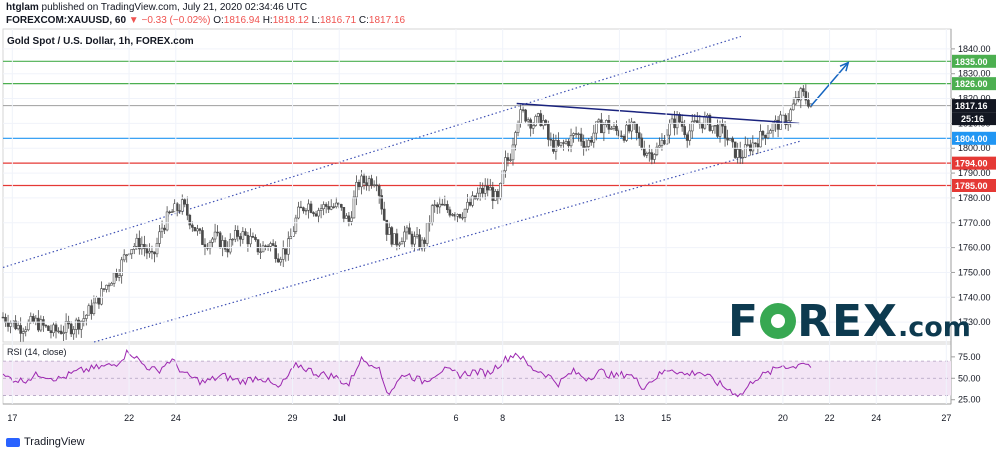 This screenshot has width=1000, height=453. I want to click on countdown-tag: 25:16, so click(972, 119).